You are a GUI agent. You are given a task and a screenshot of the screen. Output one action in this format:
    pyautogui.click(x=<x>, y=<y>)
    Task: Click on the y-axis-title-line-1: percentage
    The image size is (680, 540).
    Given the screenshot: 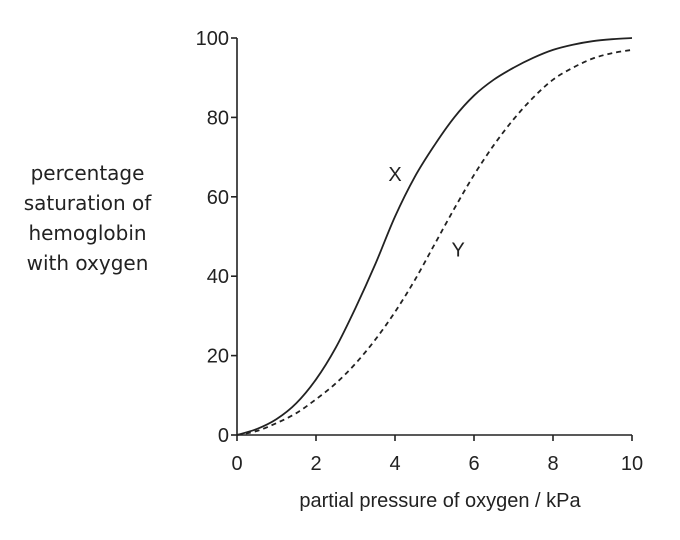 What is the action you would take?
    pyautogui.click(x=87, y=173)
    